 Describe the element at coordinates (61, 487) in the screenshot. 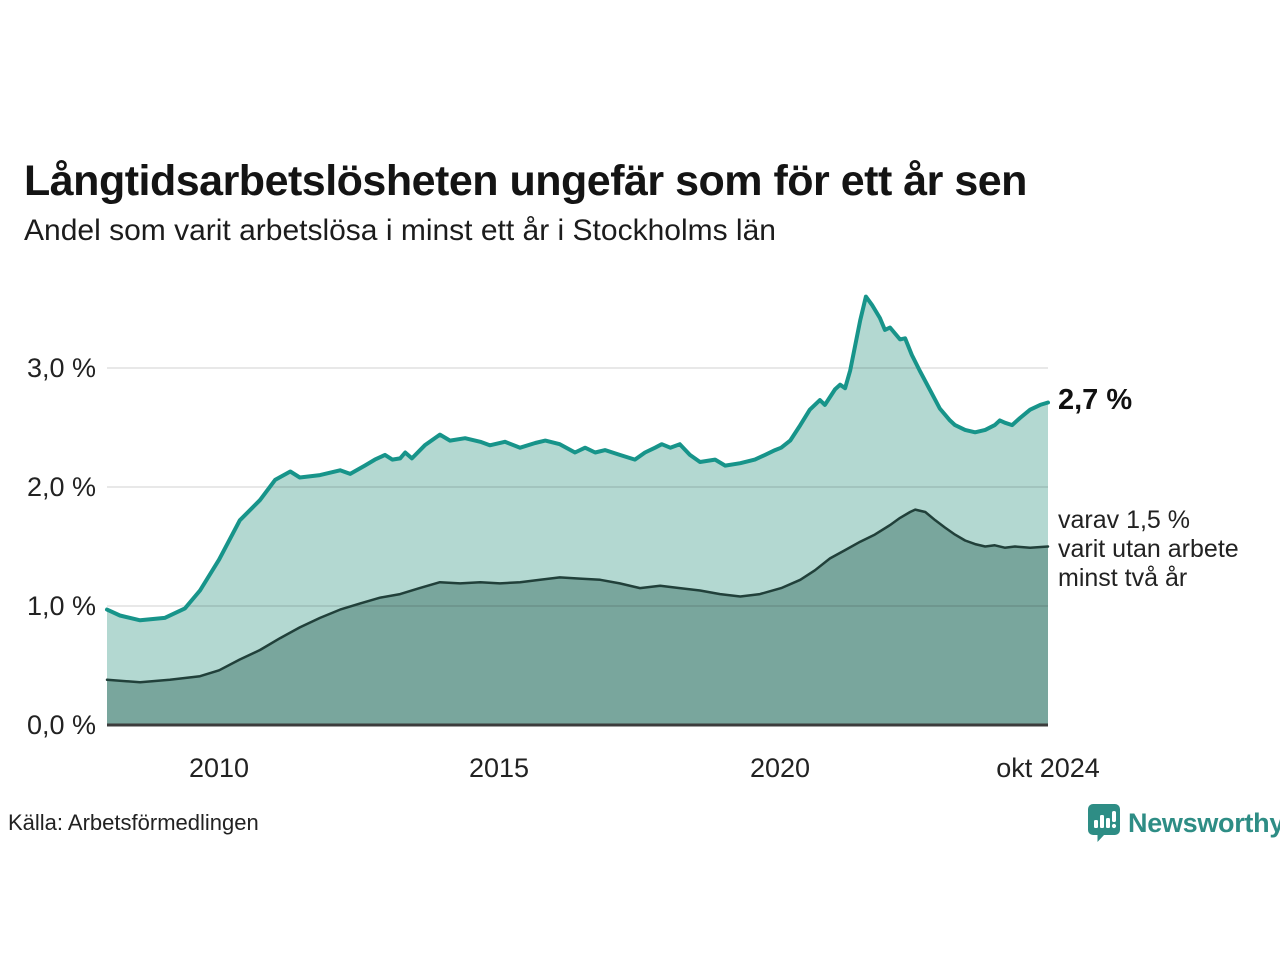

I see `y-axis-tick-label: 2,0 %` at that location.